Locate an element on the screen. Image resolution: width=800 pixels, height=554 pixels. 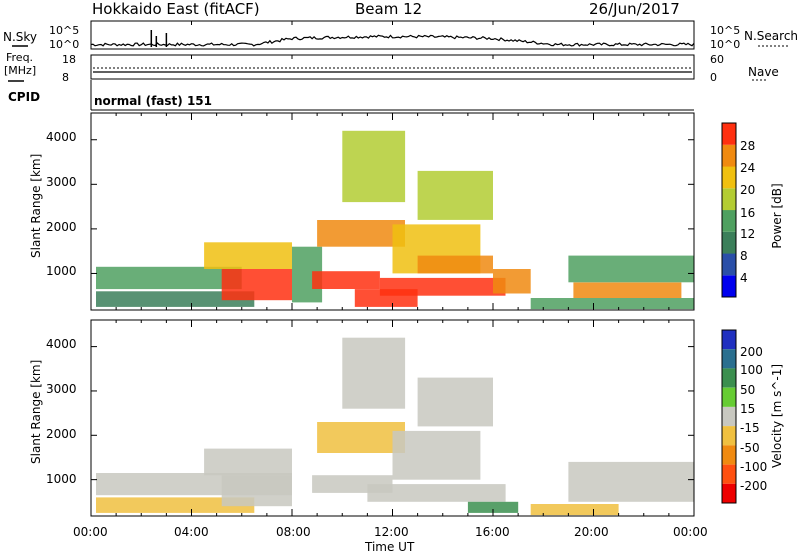
cpid-value: normal (fast) 151 is located at coordinates (153, 101).